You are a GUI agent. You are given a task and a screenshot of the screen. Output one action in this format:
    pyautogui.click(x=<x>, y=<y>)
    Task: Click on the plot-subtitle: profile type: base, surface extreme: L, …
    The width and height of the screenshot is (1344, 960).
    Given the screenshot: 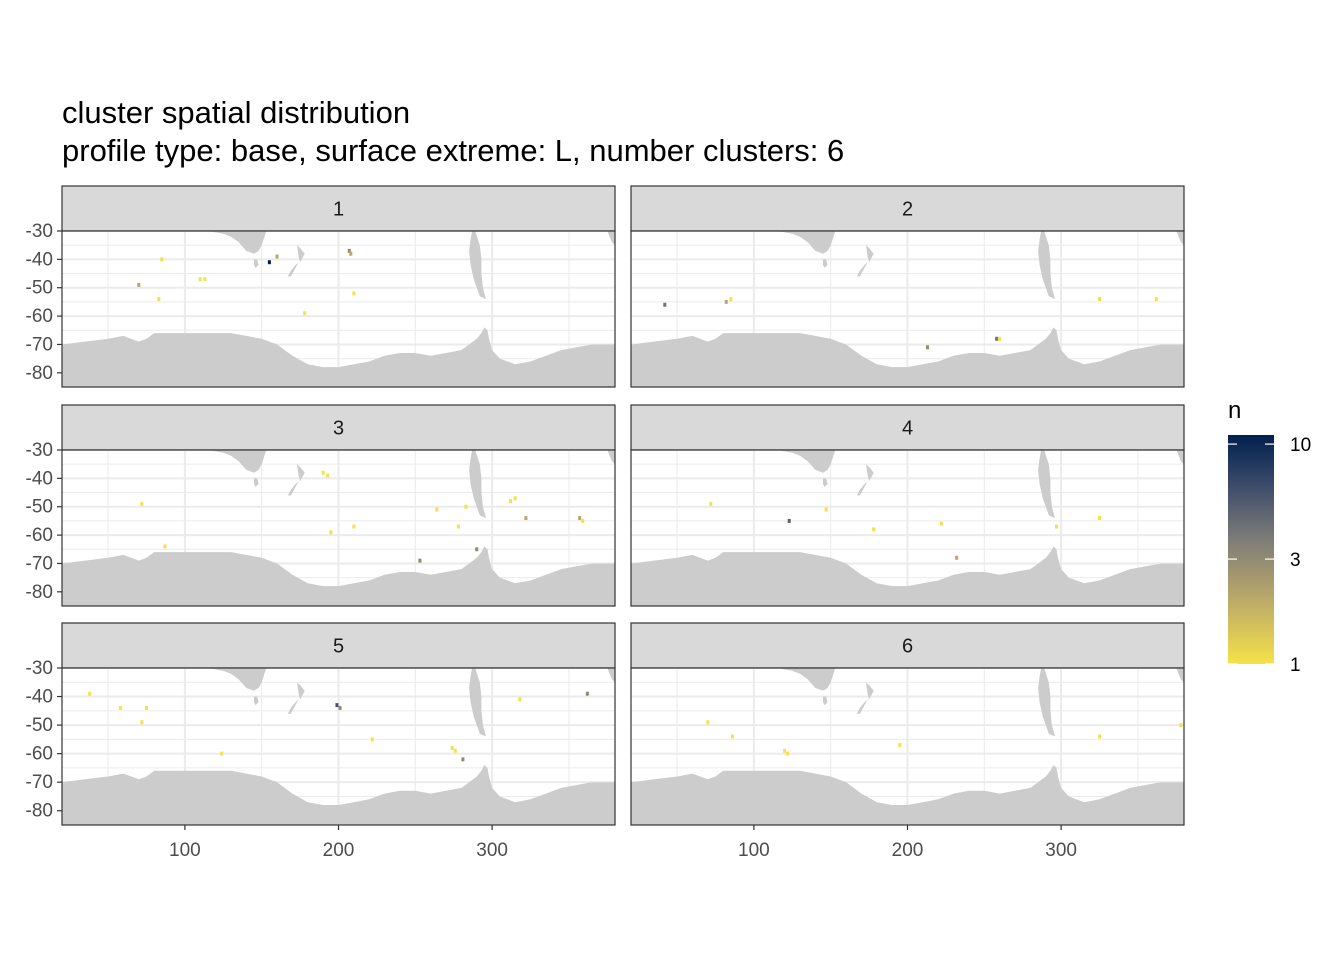 What is the action you would take?
    pyautogui.click(x=453, y=150)
    